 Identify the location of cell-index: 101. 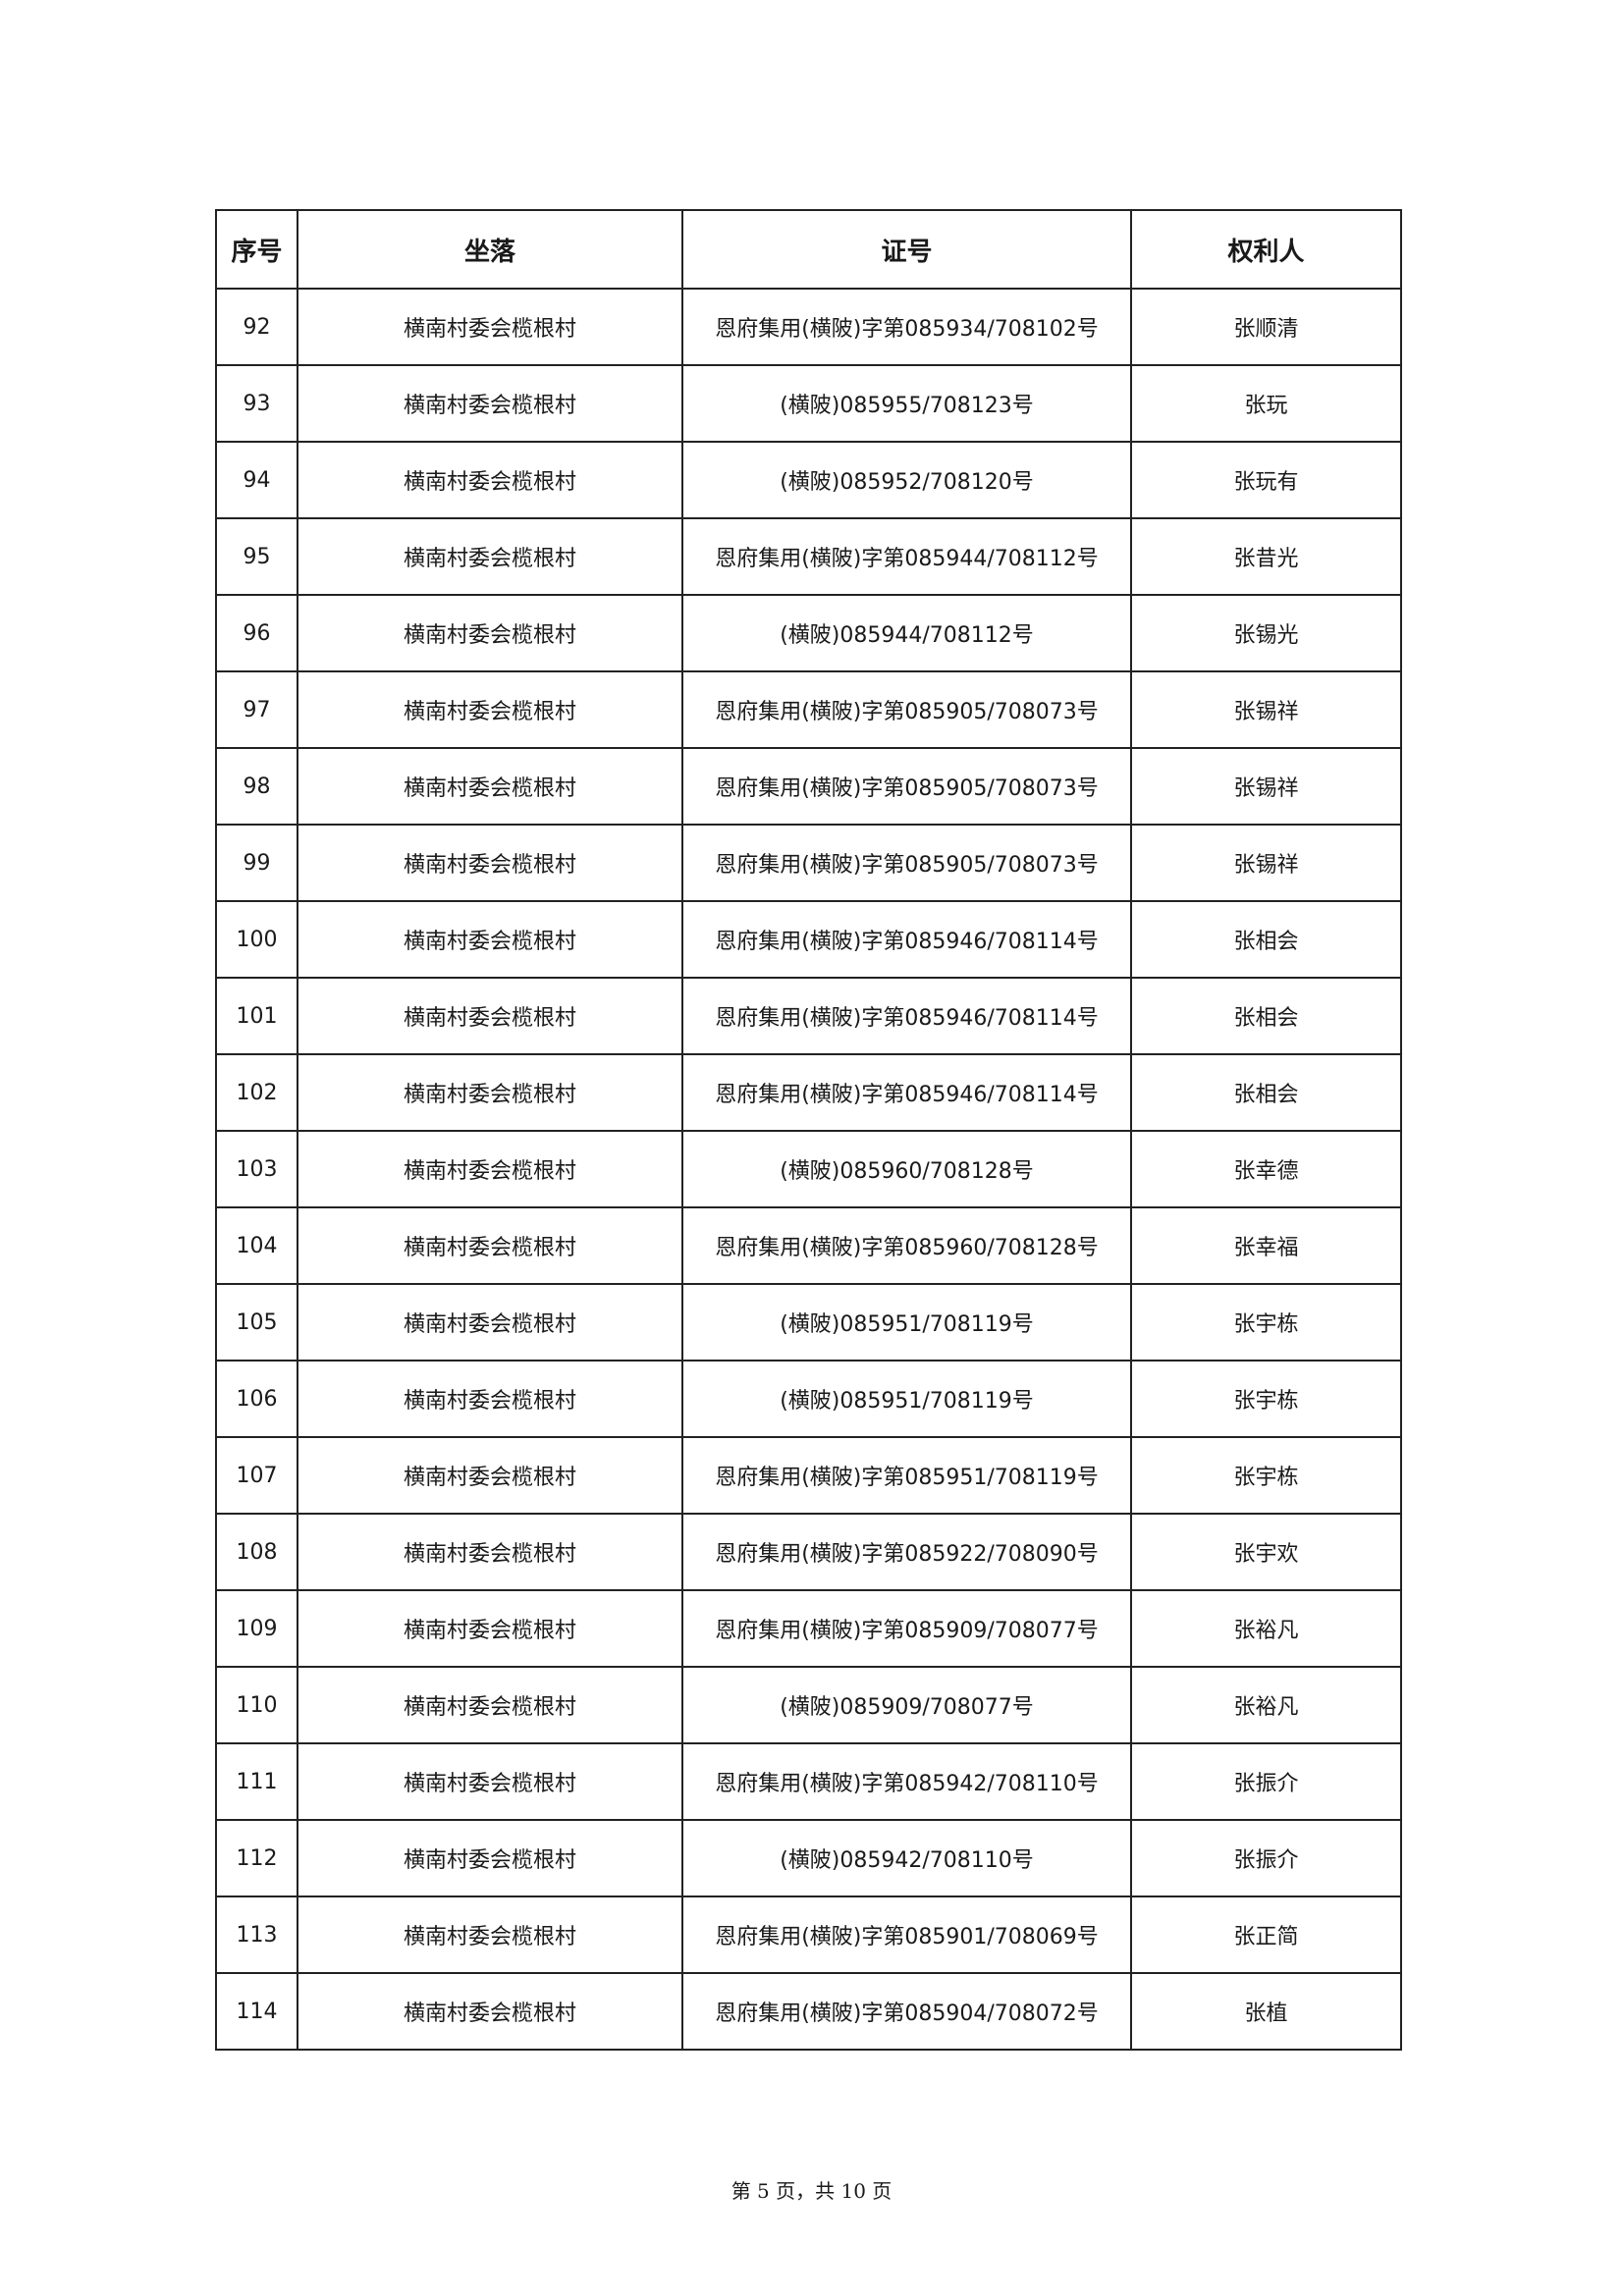
(256, 1016).